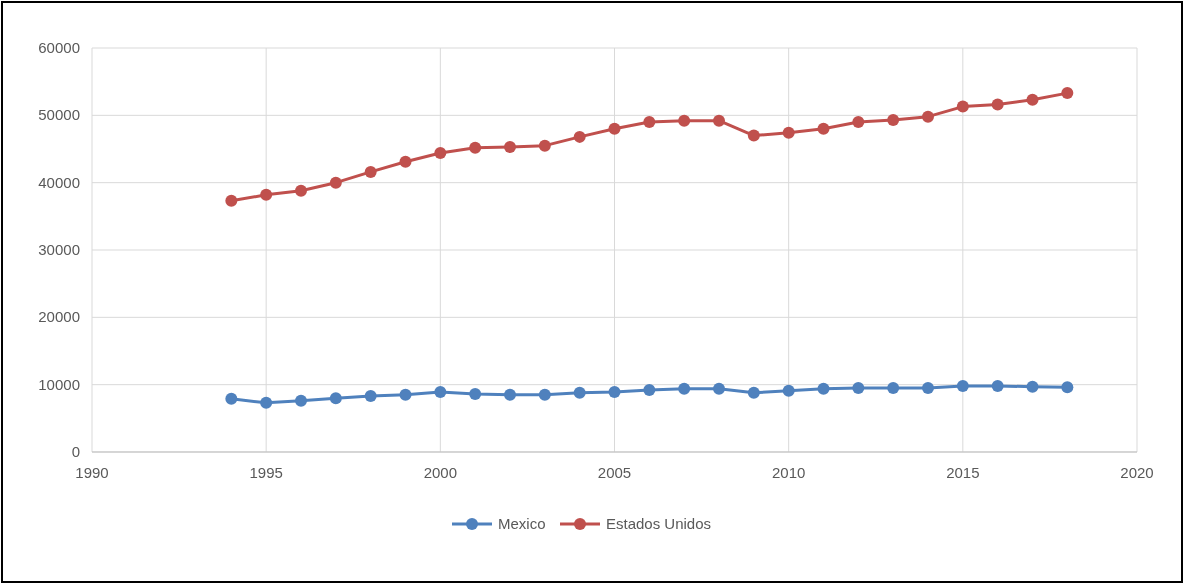  Describe the element at coordinates (1137, 472) in the screenshot. I see `x-tick-label: 2020` at that location.